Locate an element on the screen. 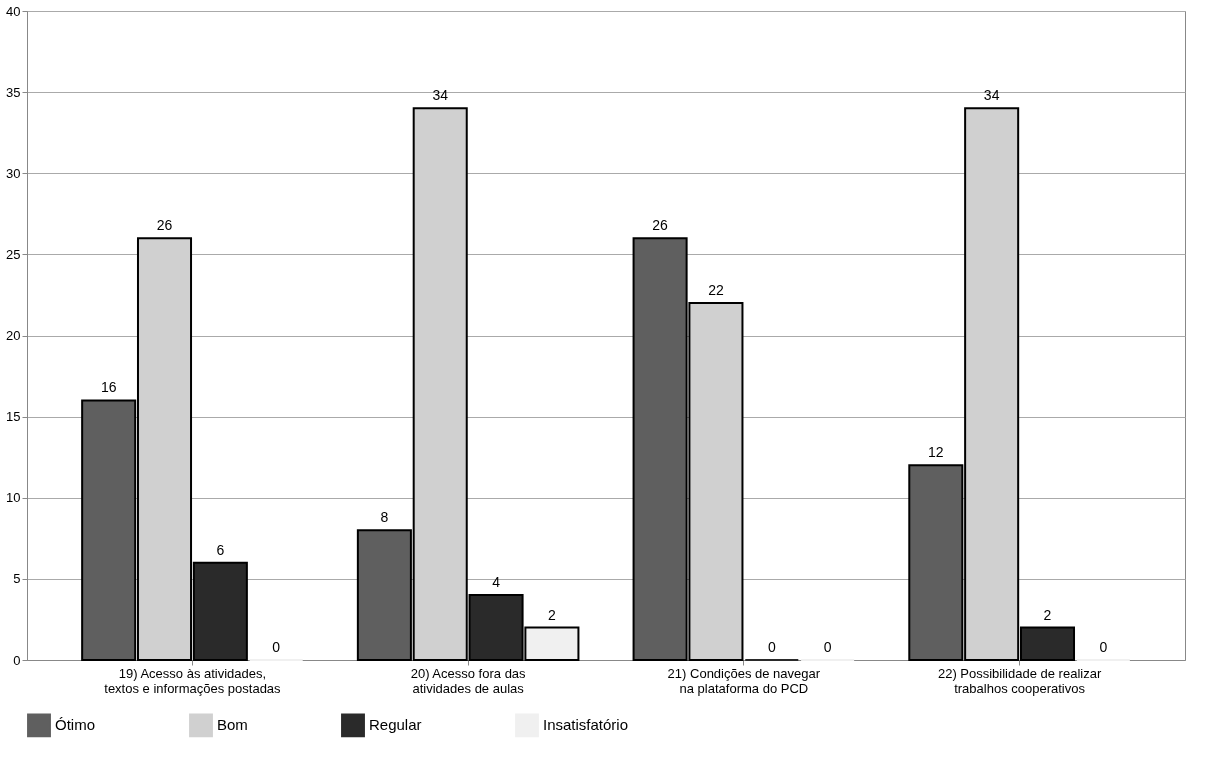 The image size is (1206, 760). data-label: 12 is located at coordinates (936, 452).